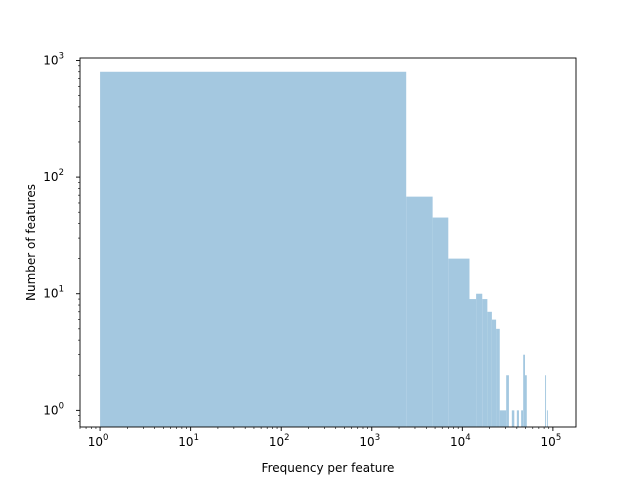 This screenshot has width=640, height=480. What do you see at coordinates (31, 242) in the screenshot?
I see `y-axis-label: Number of features` at bounding box center [31, 242].